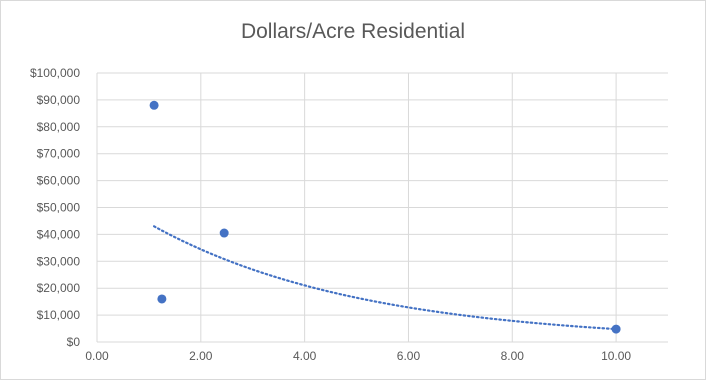  What do you see at coordinates (358, 356) in the screenshot?
I see `x-axis-tick-labels: 0.00 2.00 4.00 6.00 8.00 10.00` at bounding box center [358, 356].